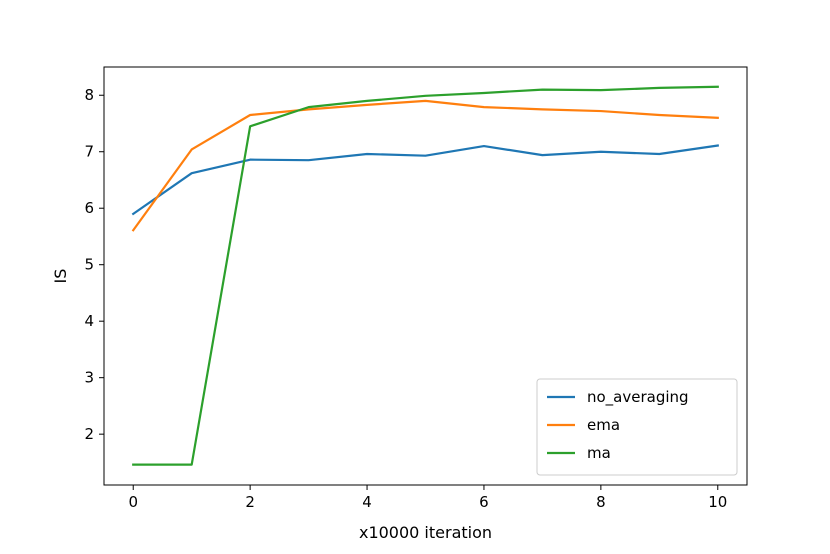  What do you see at coordinates (638, 397) in the screenshot?
I see `legend-label: no_averaging` at bounding box center [638, 397].